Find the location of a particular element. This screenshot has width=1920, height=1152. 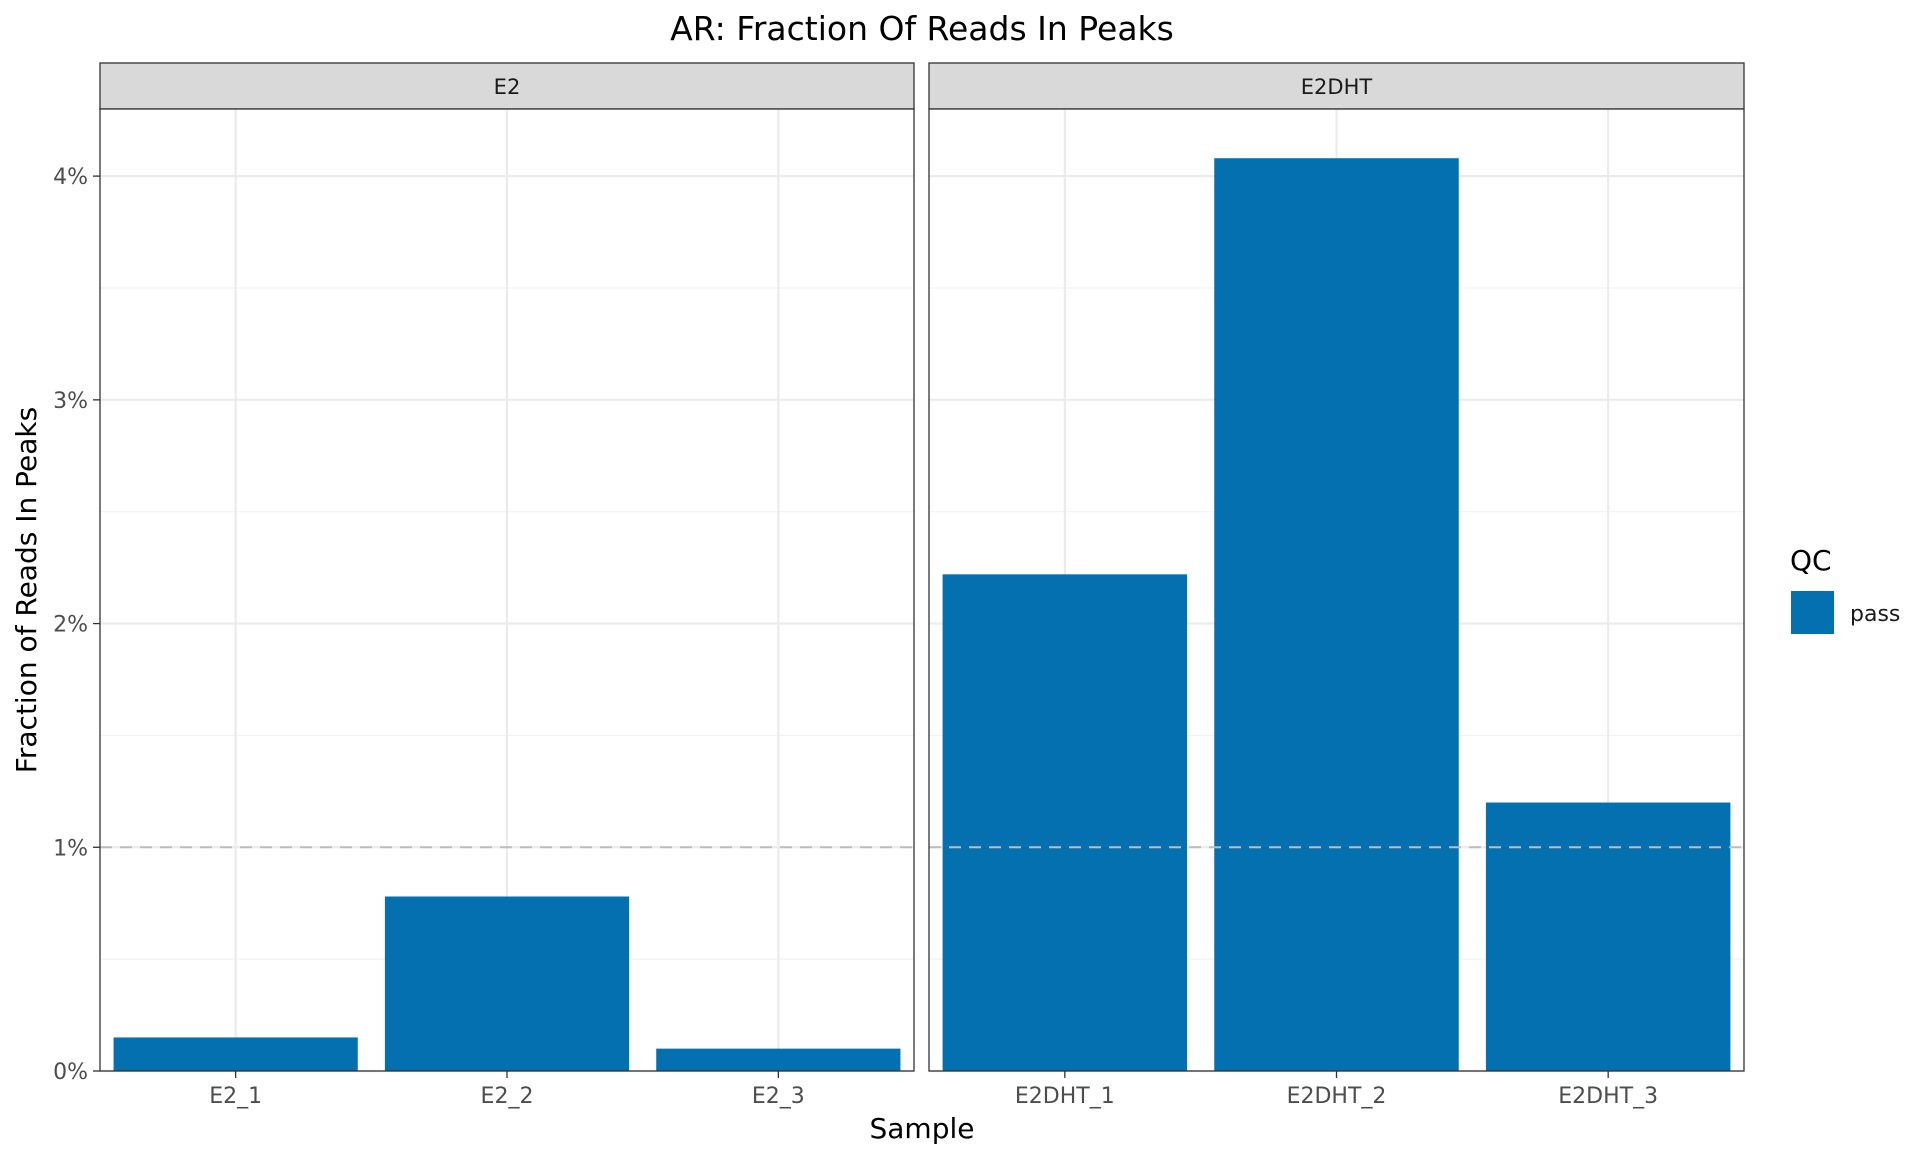

x-tick-label: E2DHT_2 is located at coordinates (1337, 1096).